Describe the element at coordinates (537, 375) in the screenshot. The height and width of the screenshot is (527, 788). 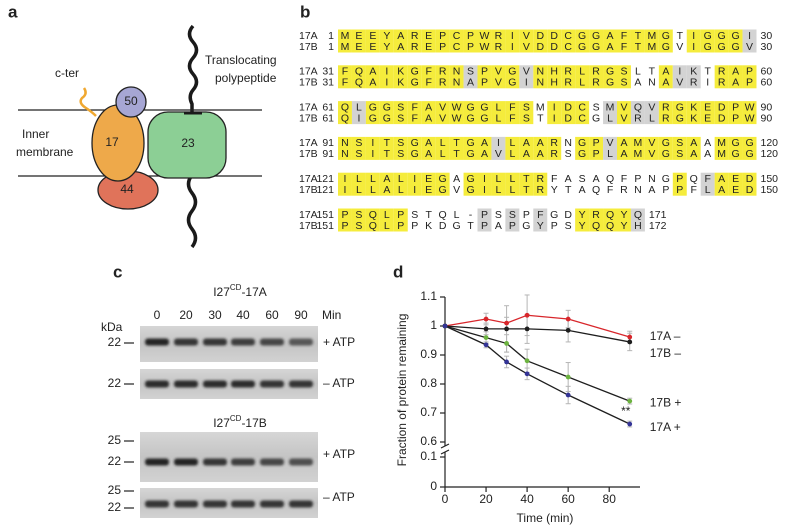
I see `series-line` at that location.